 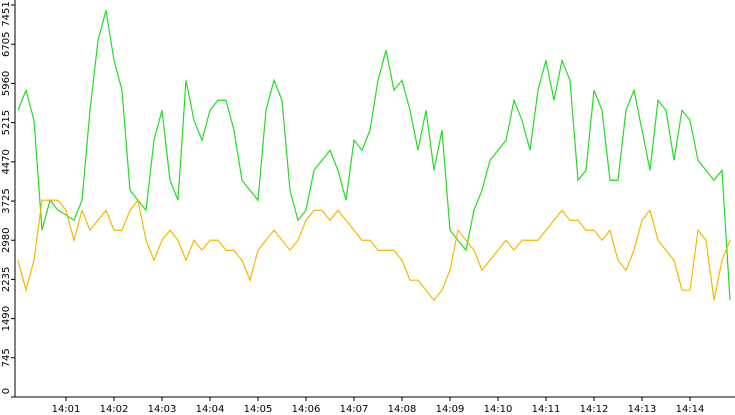 I want to click on x-tick-label: 14:14, so click(x=690, y=409).